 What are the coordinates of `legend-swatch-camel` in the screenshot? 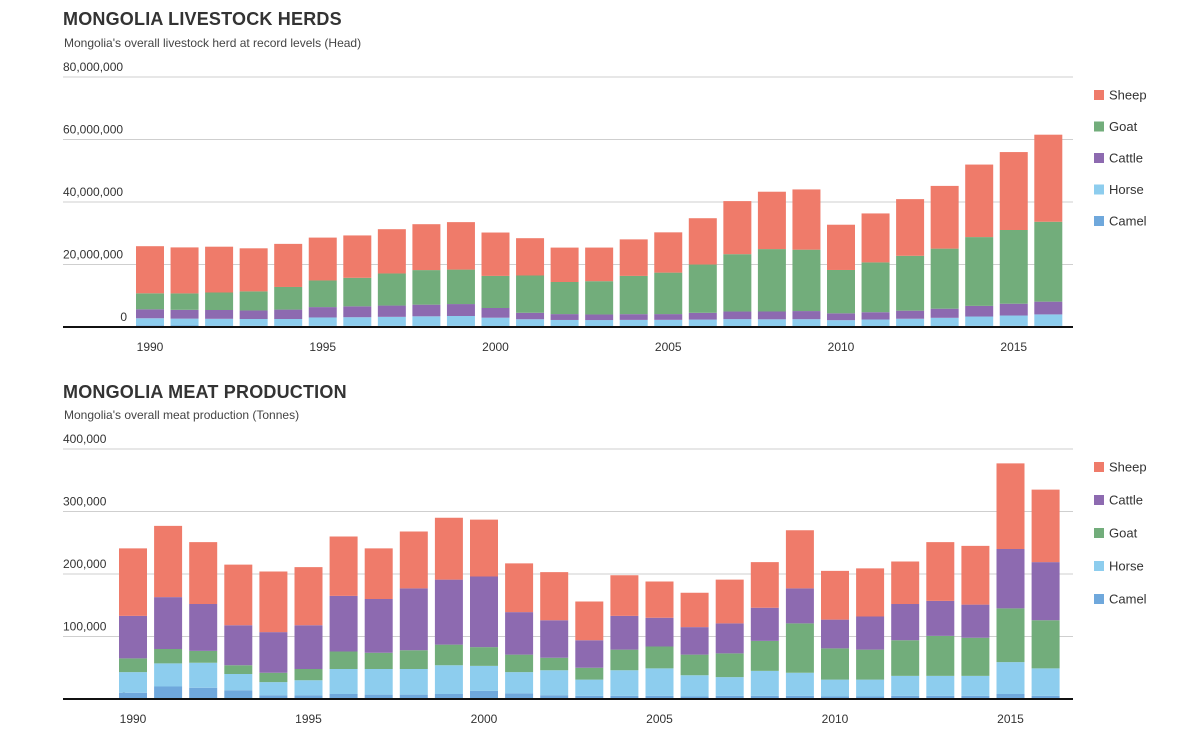 It's located at (1099, 599).